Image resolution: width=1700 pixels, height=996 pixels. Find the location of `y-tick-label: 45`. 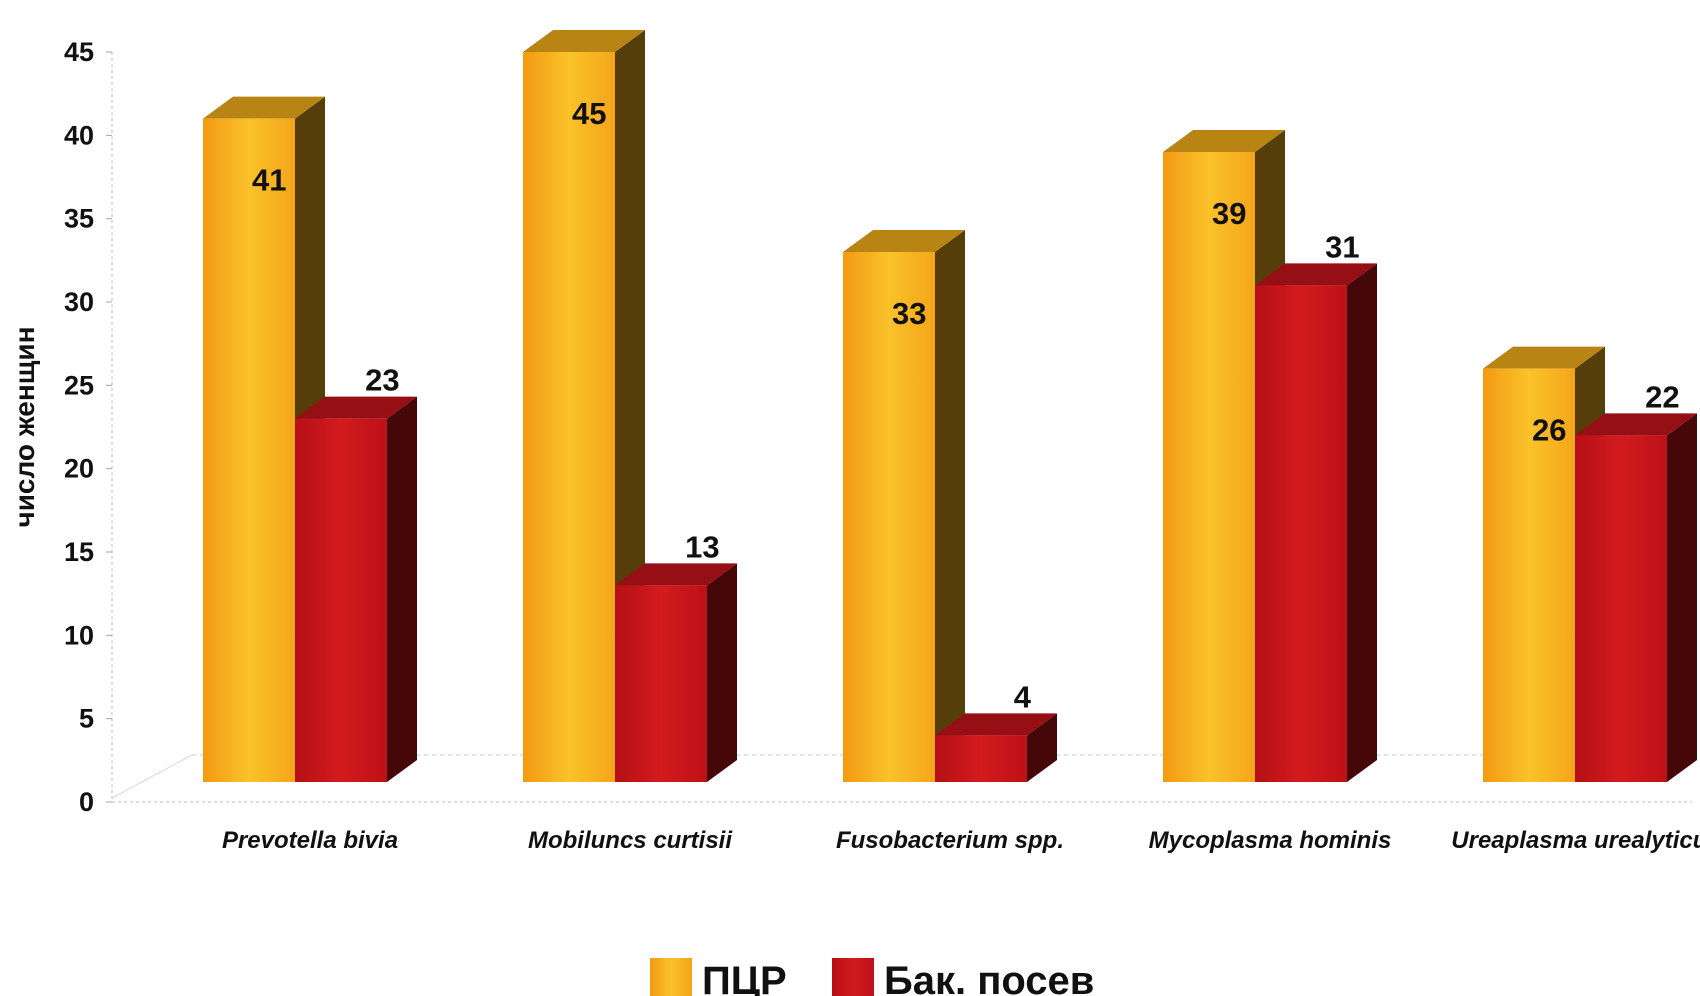

y-tick-label: 45 is located at coordinates (79, 52).